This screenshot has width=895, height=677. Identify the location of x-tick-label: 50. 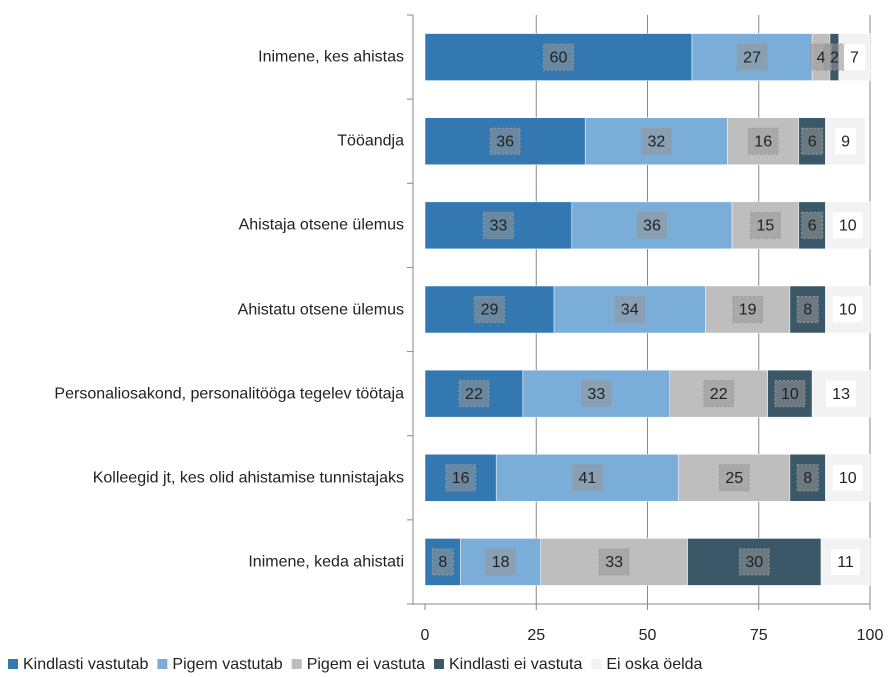
(648, 635).